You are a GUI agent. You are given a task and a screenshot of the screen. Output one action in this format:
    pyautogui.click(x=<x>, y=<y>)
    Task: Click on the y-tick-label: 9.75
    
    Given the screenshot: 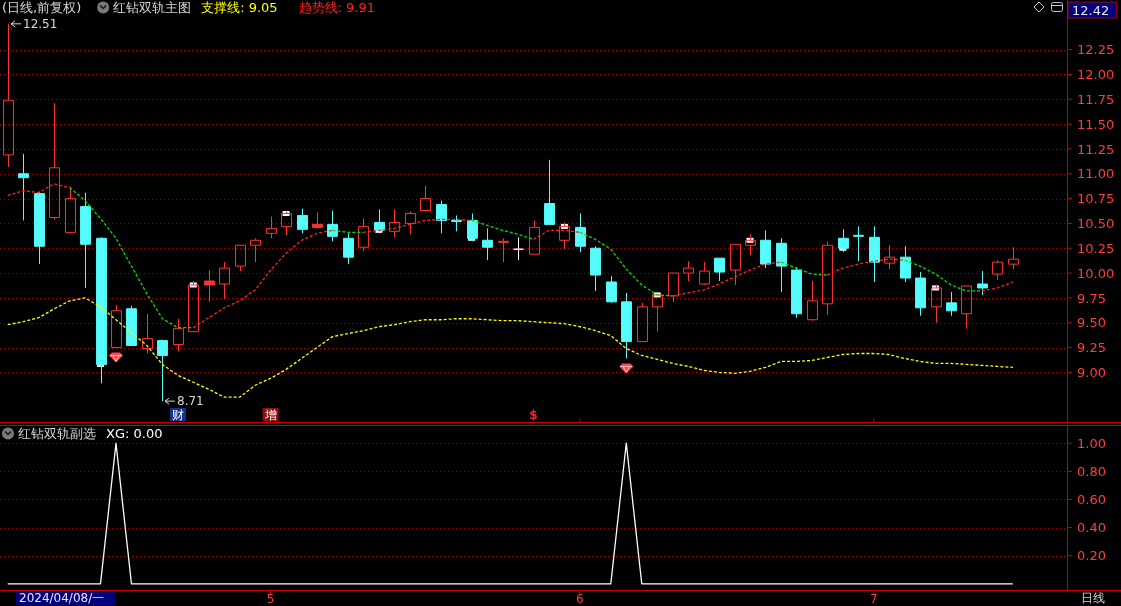 What is the action you would take?
    pyautogui.click(x=1091, y=298)
    